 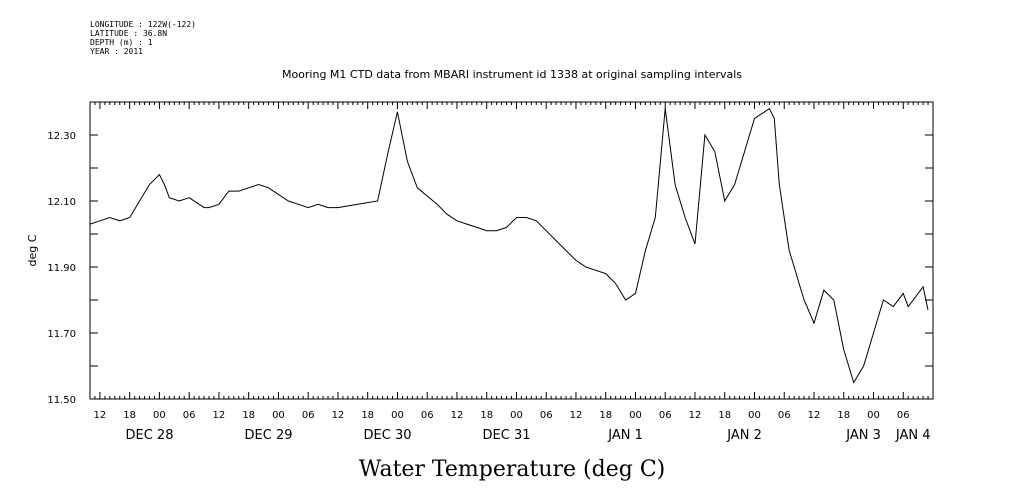 What do you see at coordinates (388, 435) in the screenshot?
I see `x-day-label: DEC 30` at bounding box center [388, 435].